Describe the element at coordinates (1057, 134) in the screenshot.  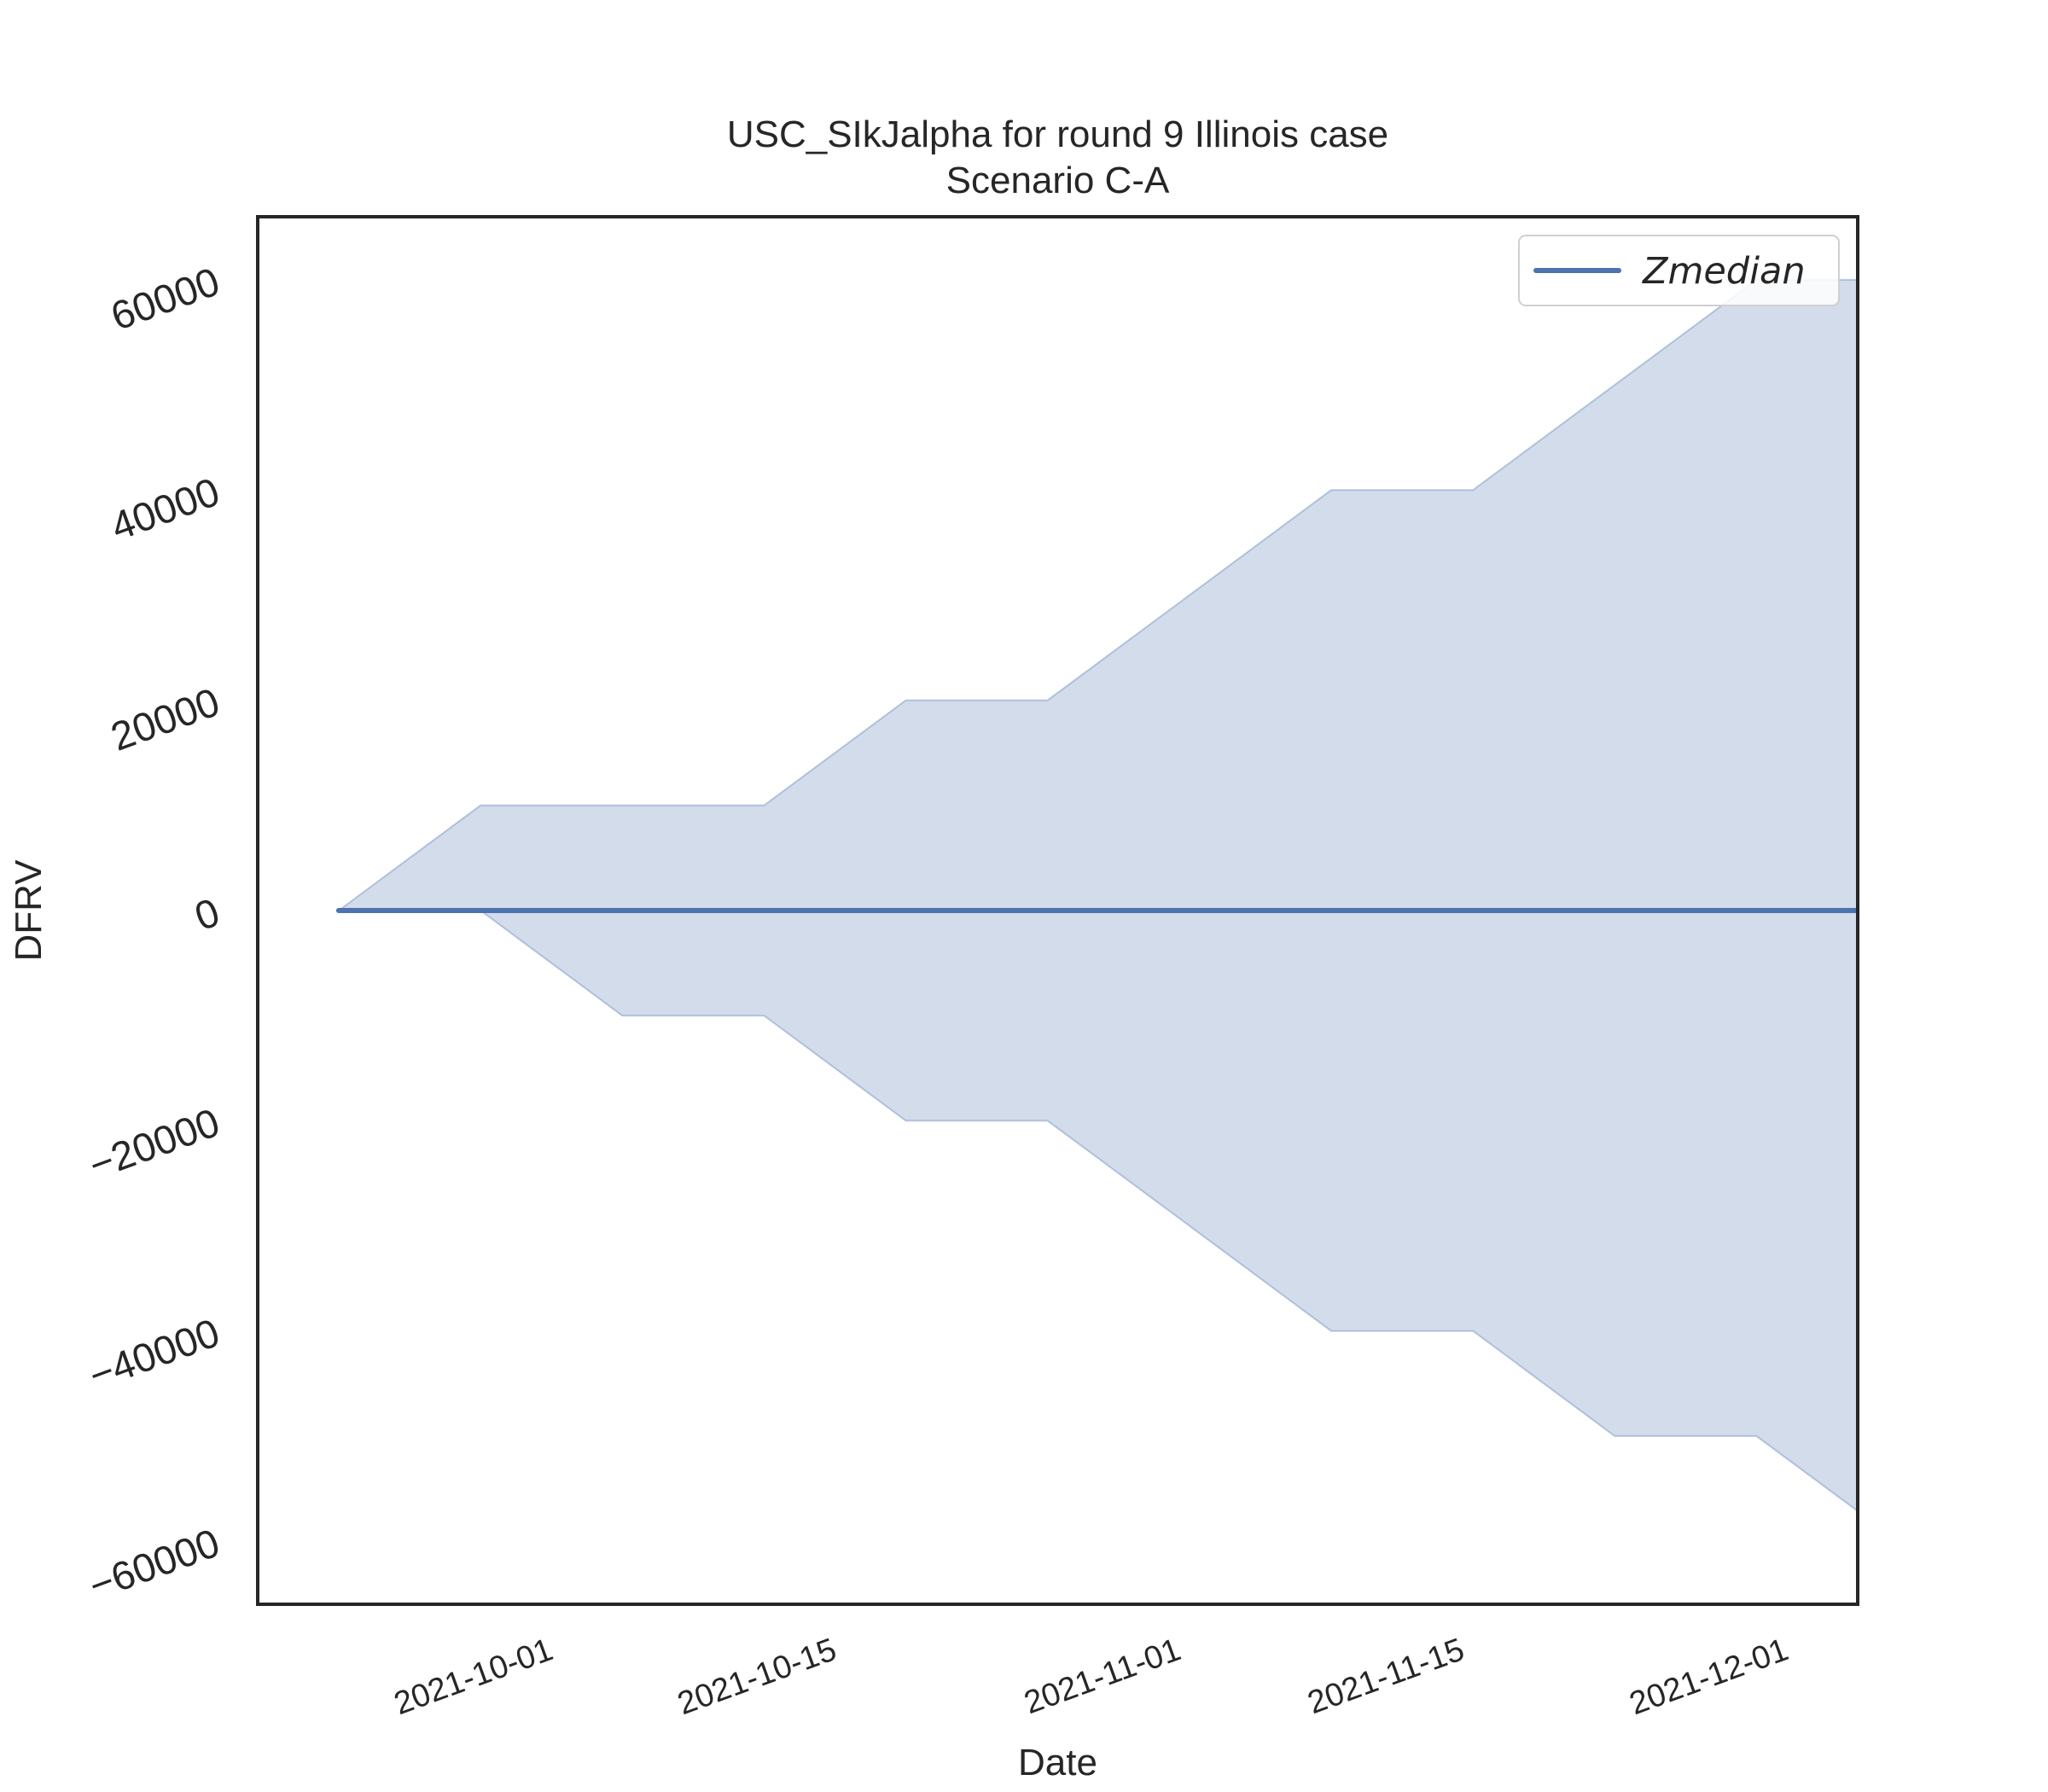
I see `chart-title: USC_SIkJalpha for round 9 Illinois case` at that location.